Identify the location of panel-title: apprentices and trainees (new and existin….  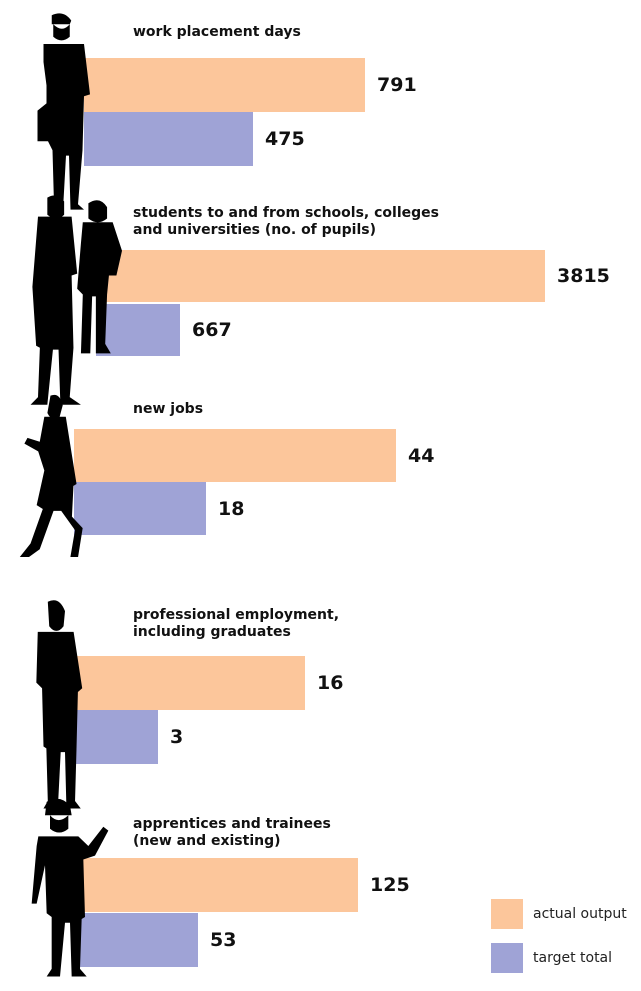
(232, 833).